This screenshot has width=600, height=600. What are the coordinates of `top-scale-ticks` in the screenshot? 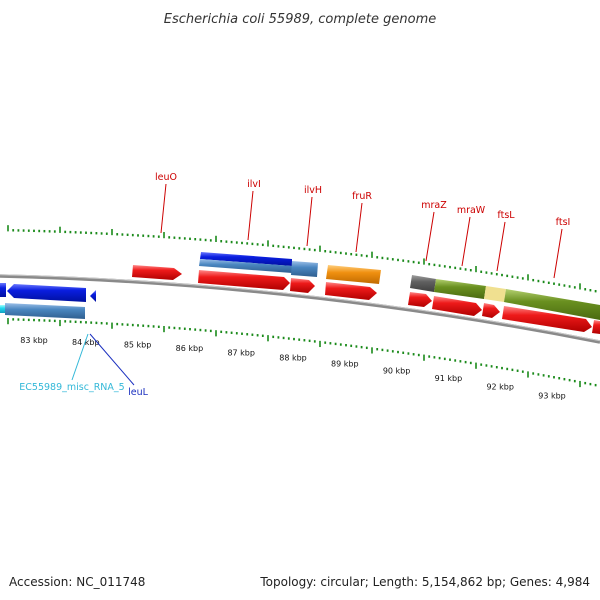 It's located at (302, 259).